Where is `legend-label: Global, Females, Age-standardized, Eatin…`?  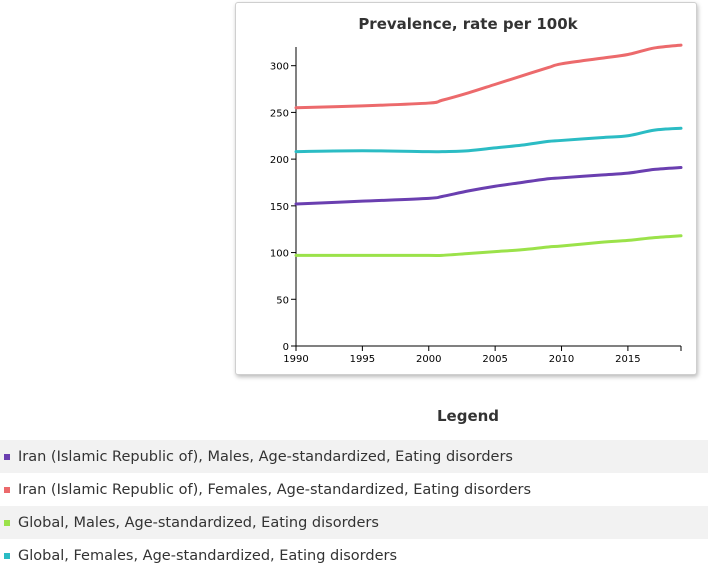 legend-label: Global, Females, Age-standardized, Eatin… is located at coordinates (208, 555).